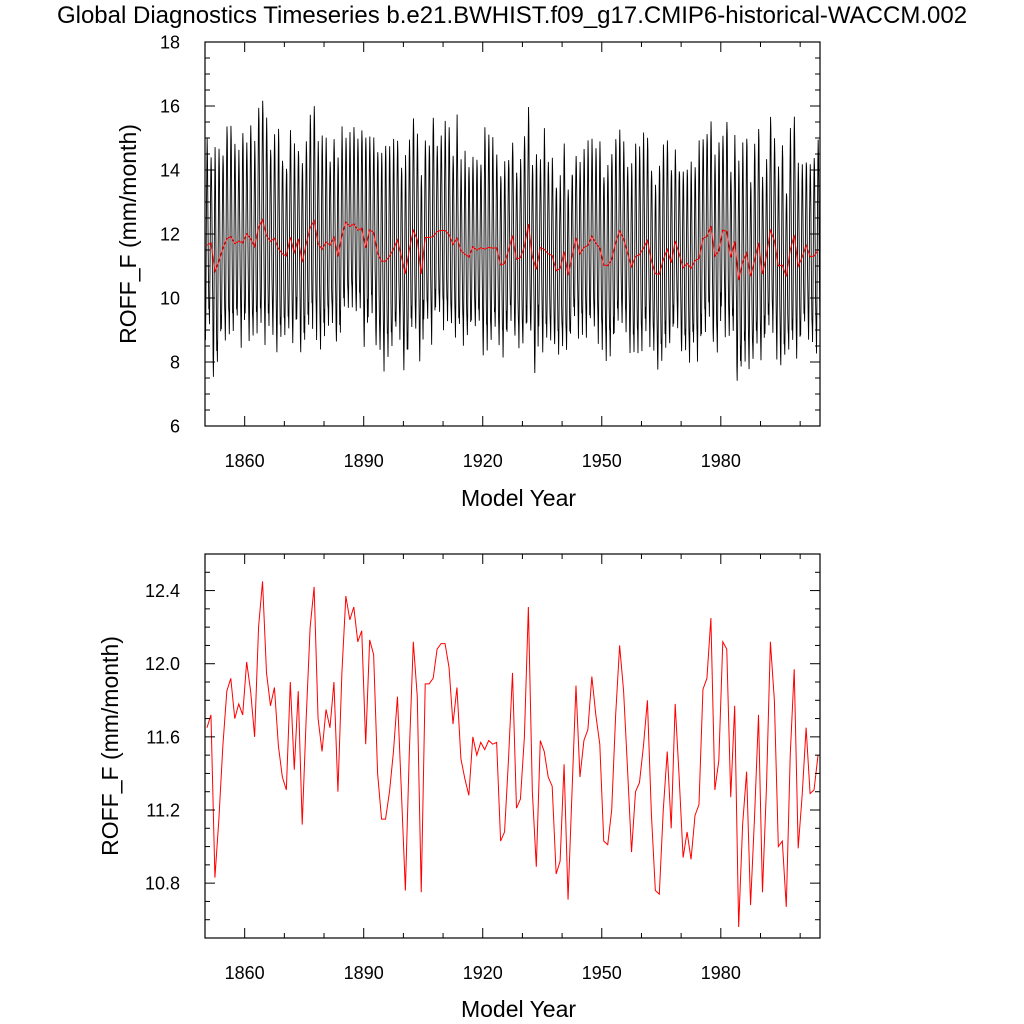 The image size is (1024, 1024). I want to click on y-tick-label: 12.0, so click(162, 664).